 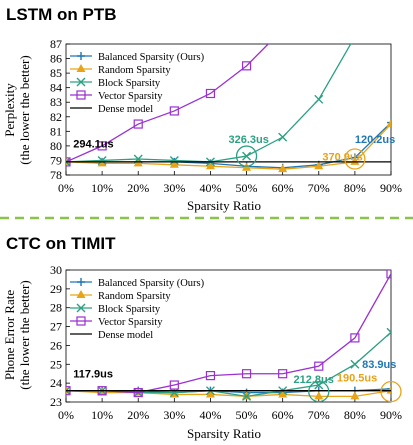 What do you see at coordinates (168, 103) in the screenshot?
I see `series-line-vector` at bounding box center [168, 103].